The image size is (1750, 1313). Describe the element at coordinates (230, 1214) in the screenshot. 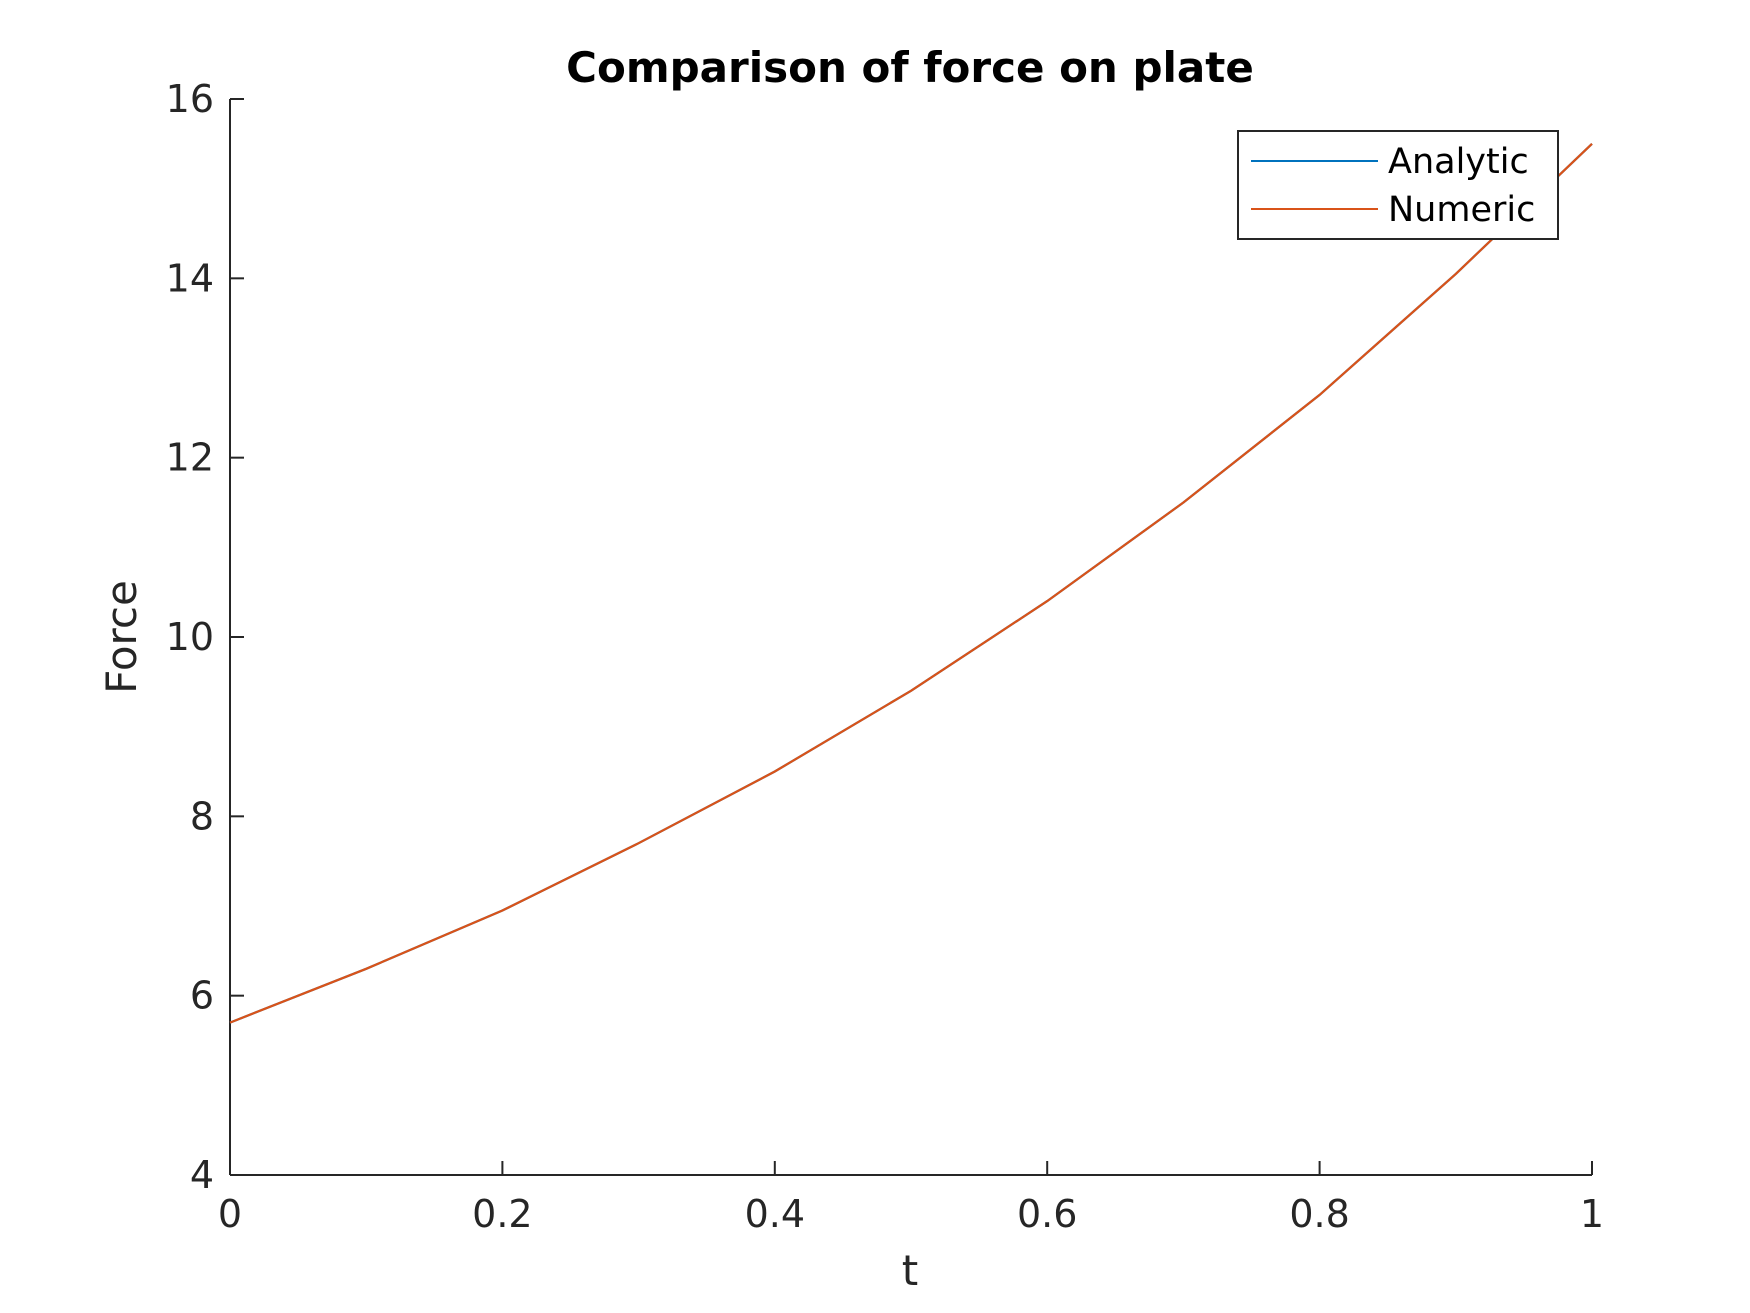

I see `x-tick-label: 0` at that location.